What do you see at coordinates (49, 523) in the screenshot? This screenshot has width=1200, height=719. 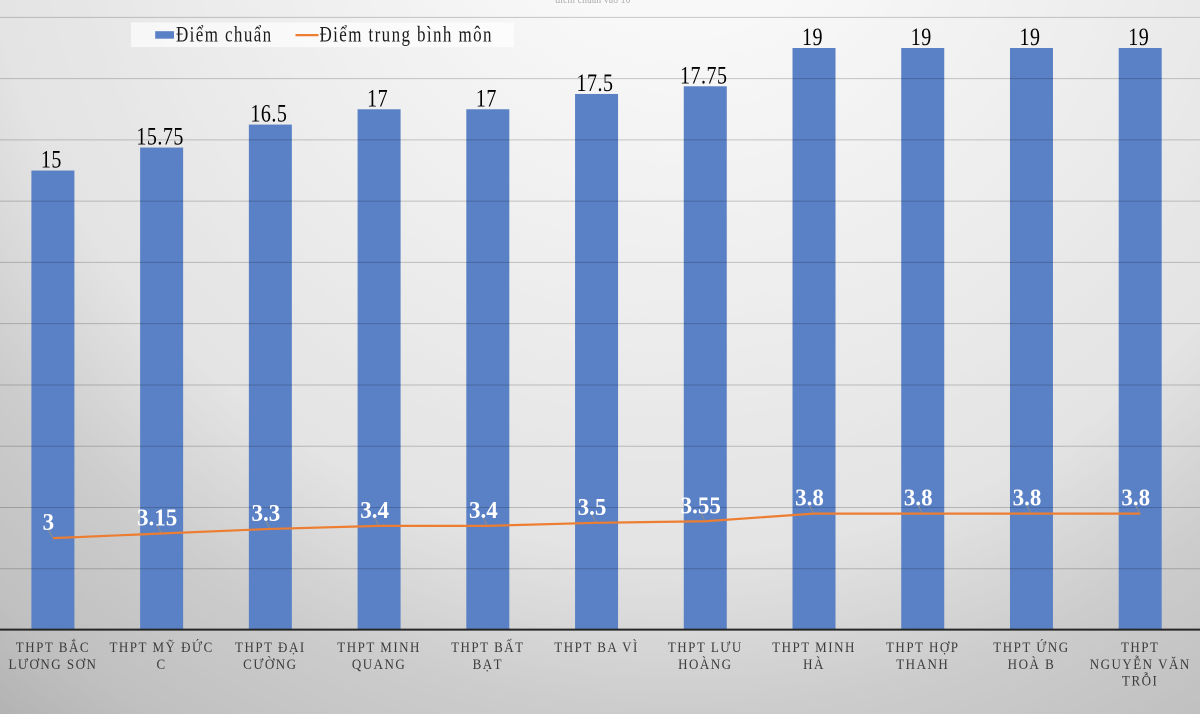 I see `svg-text: 3` at bounding box center [49, 523].